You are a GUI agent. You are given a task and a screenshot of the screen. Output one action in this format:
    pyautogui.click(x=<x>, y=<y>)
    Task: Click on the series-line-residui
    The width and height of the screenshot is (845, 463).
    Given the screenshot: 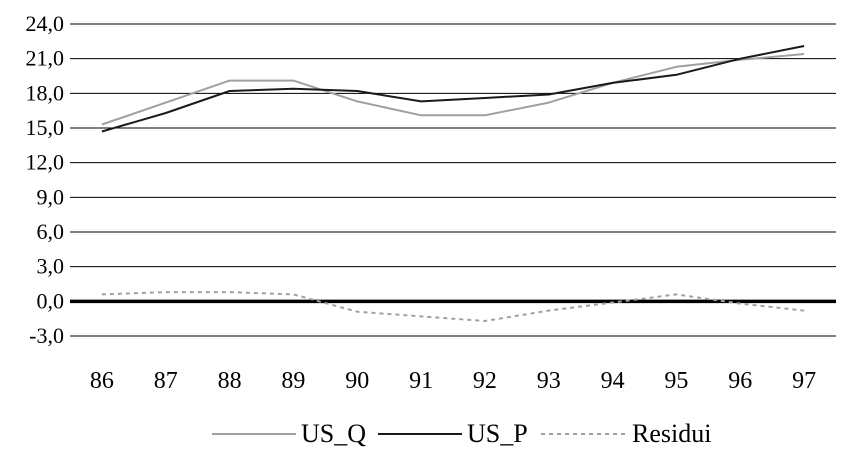 What is the action you would take?
    pyautogui.click(x=453, y=306)
    